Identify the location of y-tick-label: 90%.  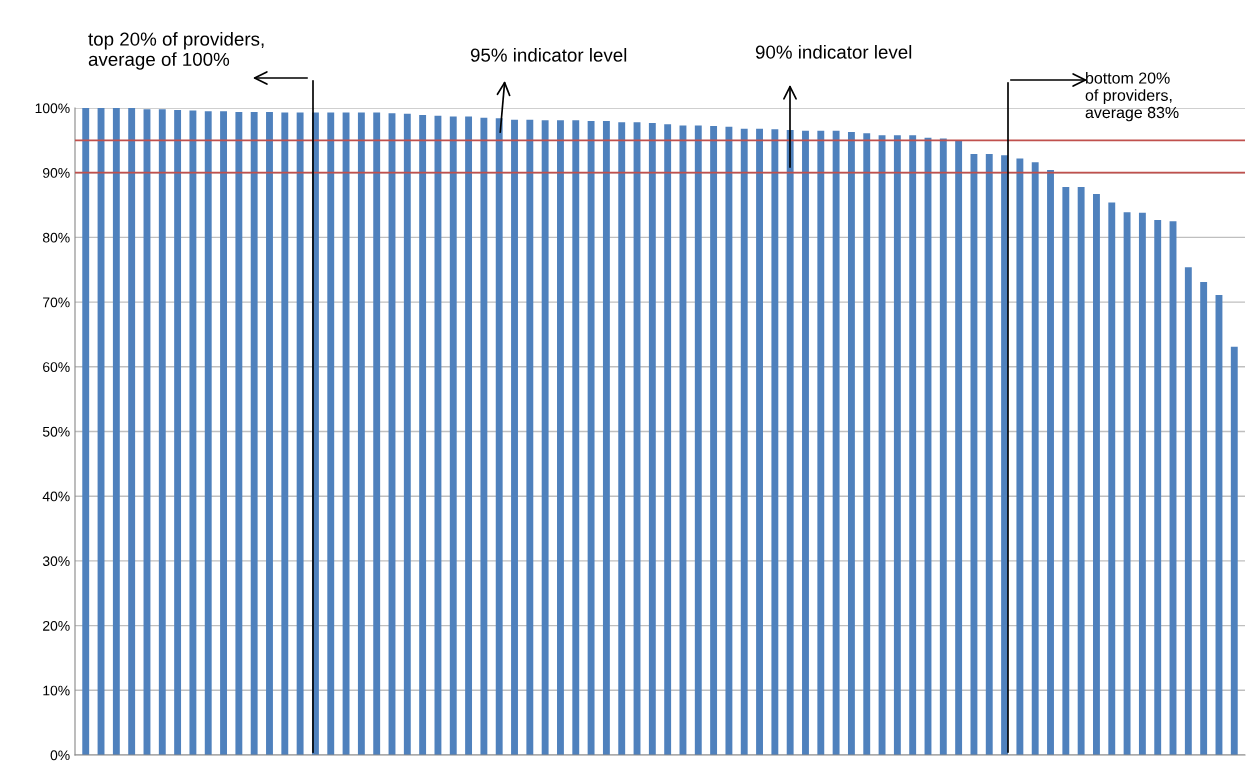
(56, 173).